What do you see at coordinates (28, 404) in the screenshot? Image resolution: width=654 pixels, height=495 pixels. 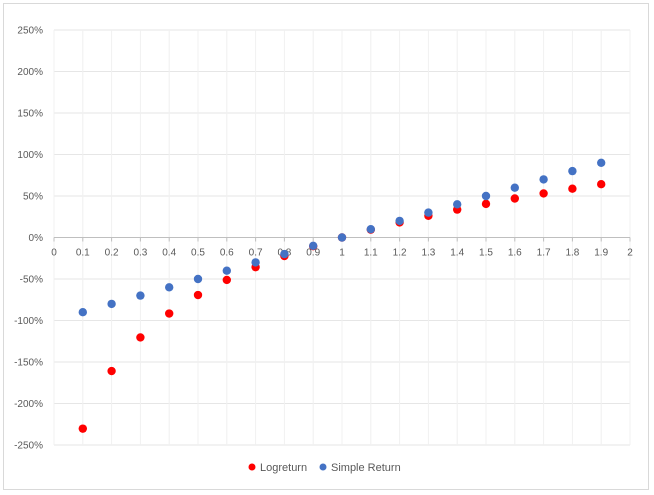 I see `y-tick-label: -200%` at bounding box center [28, 404].